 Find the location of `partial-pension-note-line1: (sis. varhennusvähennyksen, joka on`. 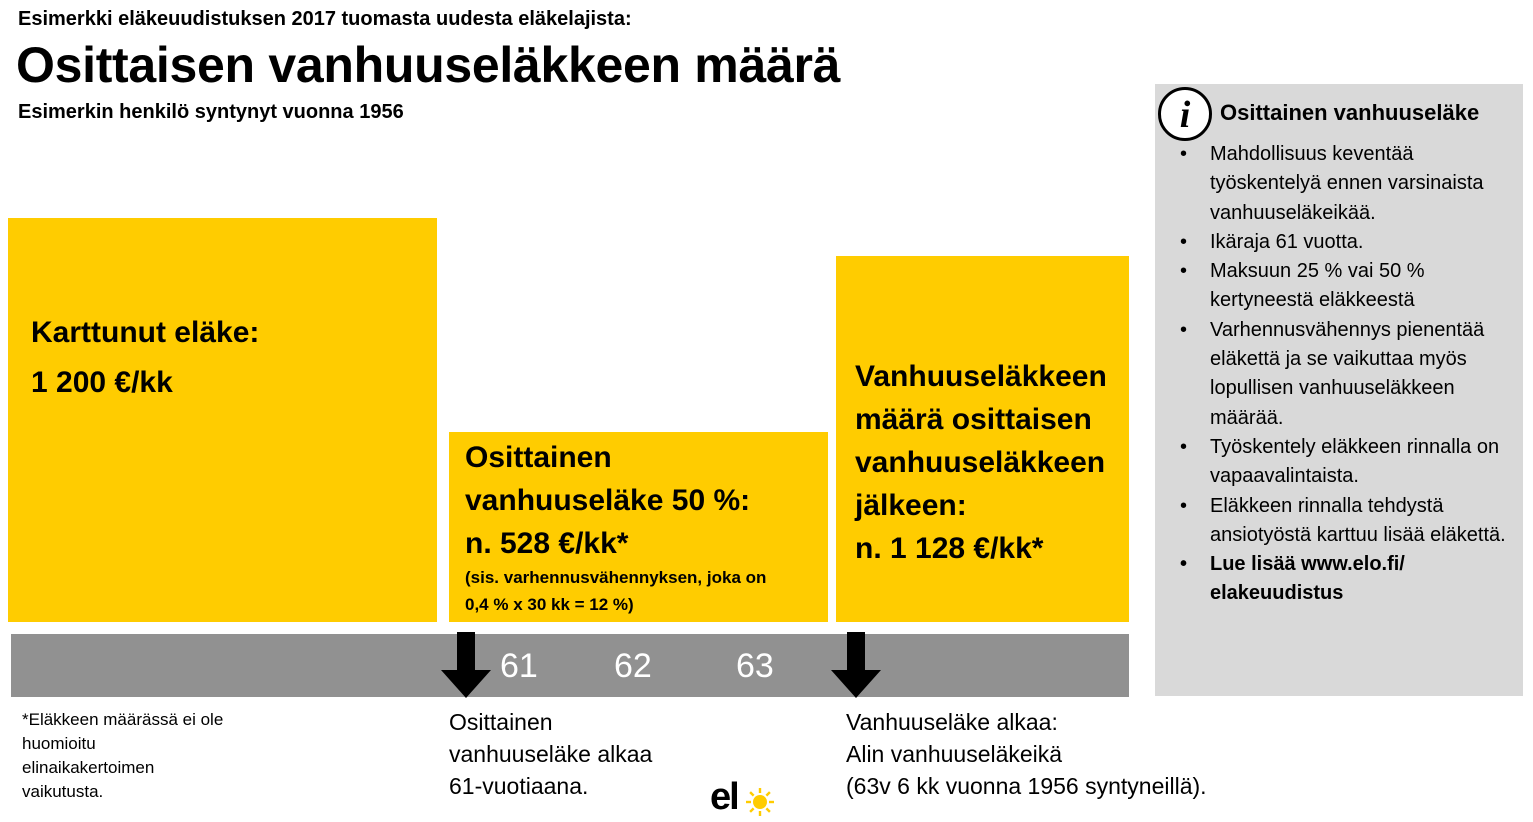

partial-pension-note-line1: (sis. varhennusvähennyksen, joka on is located at coordinates (616, 577).